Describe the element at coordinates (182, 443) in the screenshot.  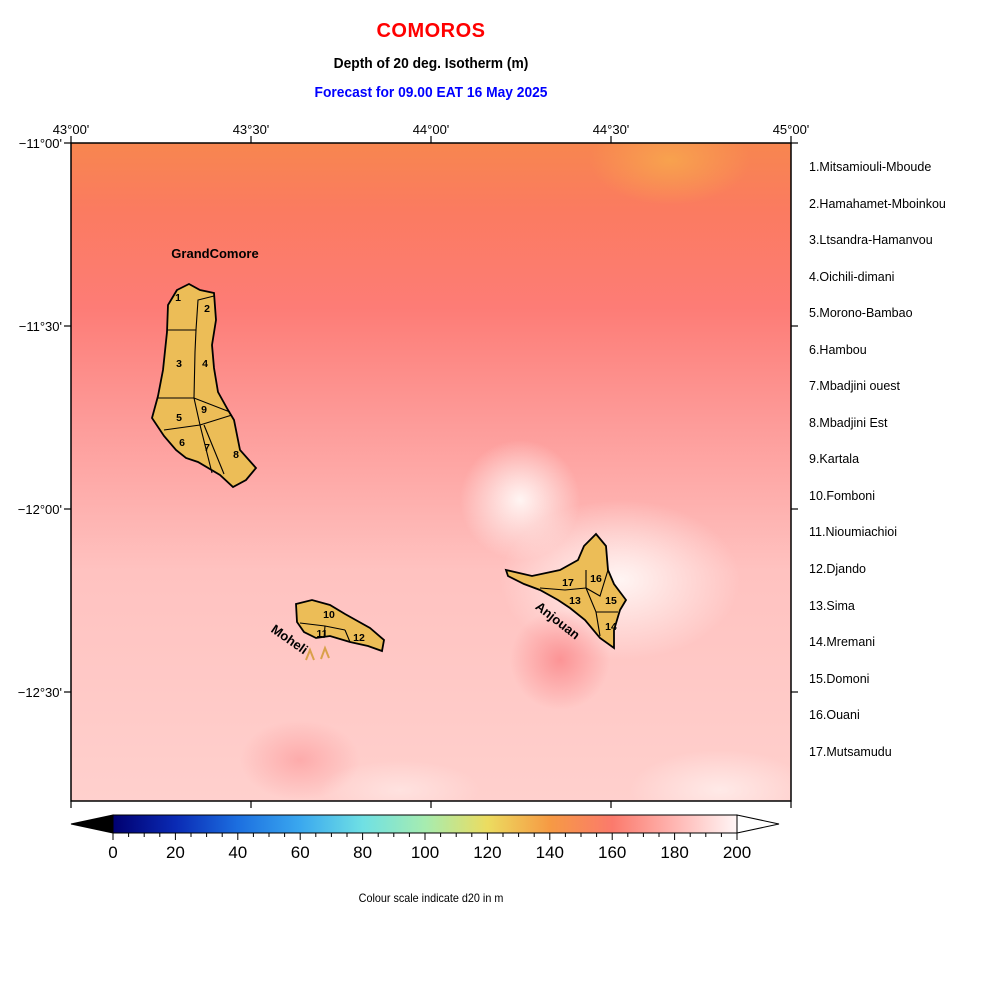
I see `district-number: 6` at that location.